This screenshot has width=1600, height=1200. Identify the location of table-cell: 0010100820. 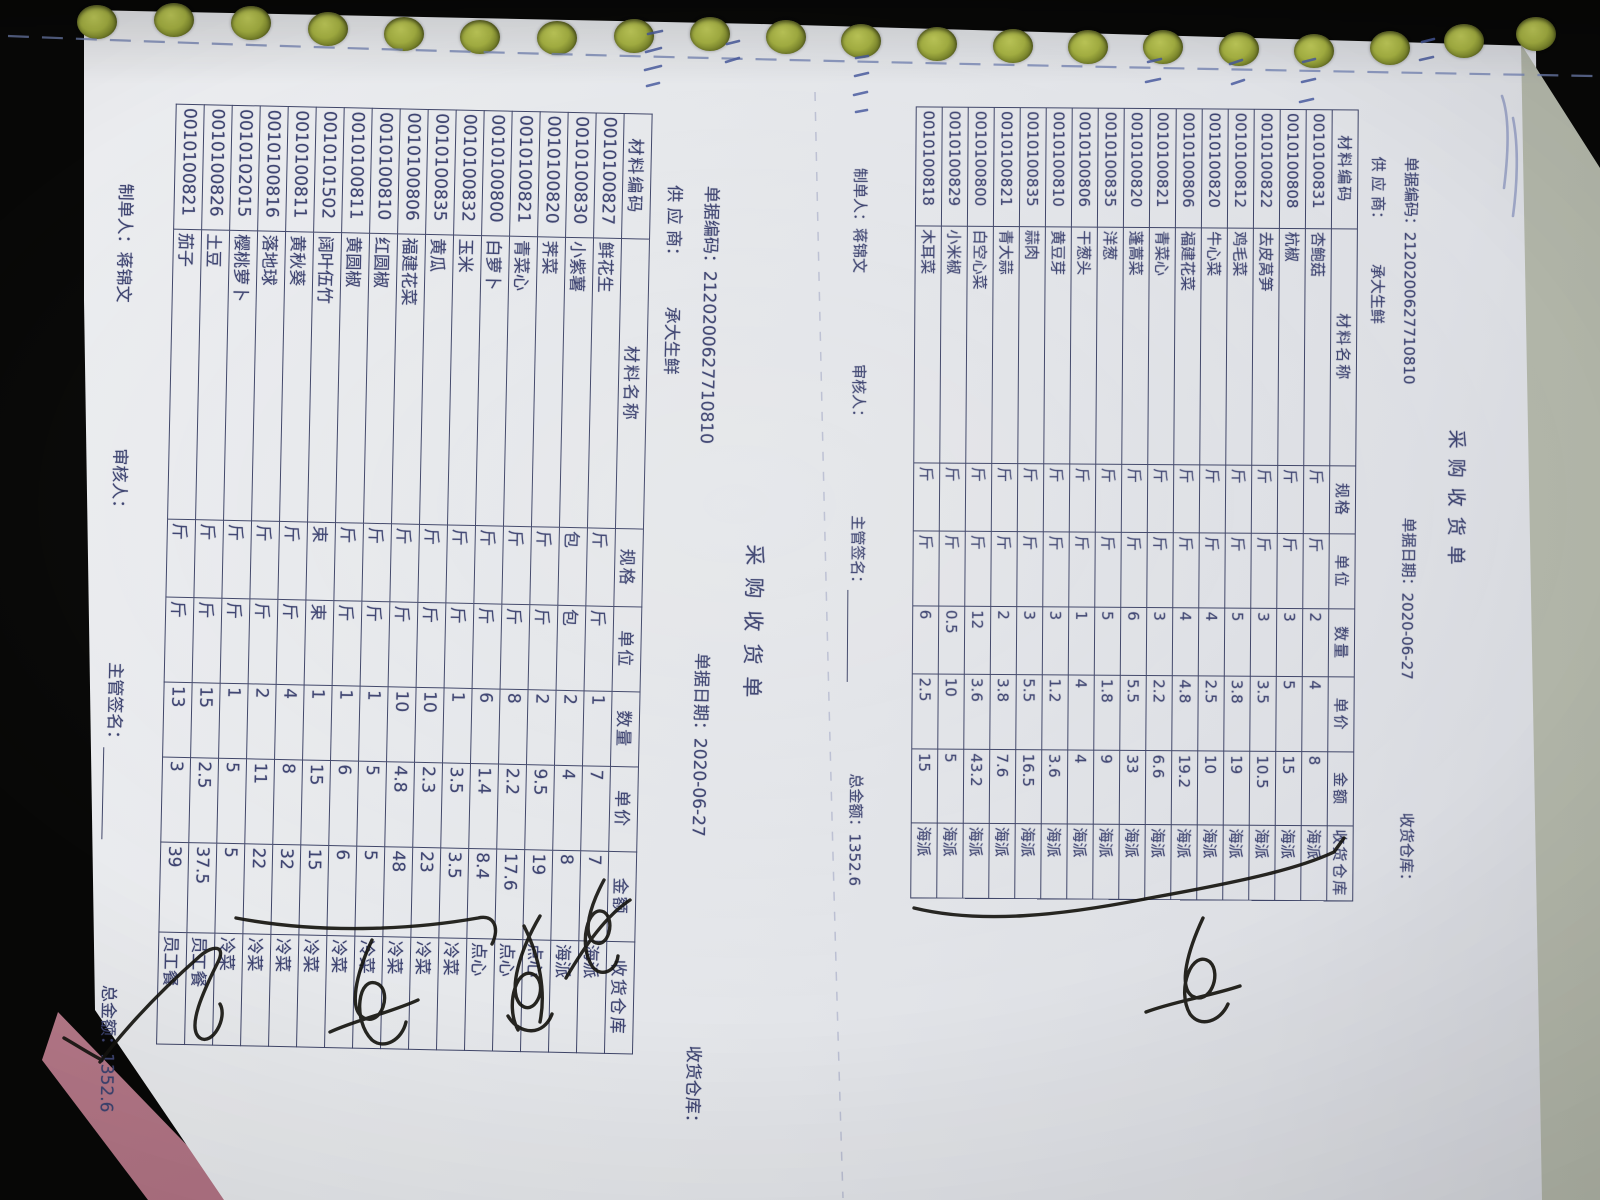
(1215, 168).